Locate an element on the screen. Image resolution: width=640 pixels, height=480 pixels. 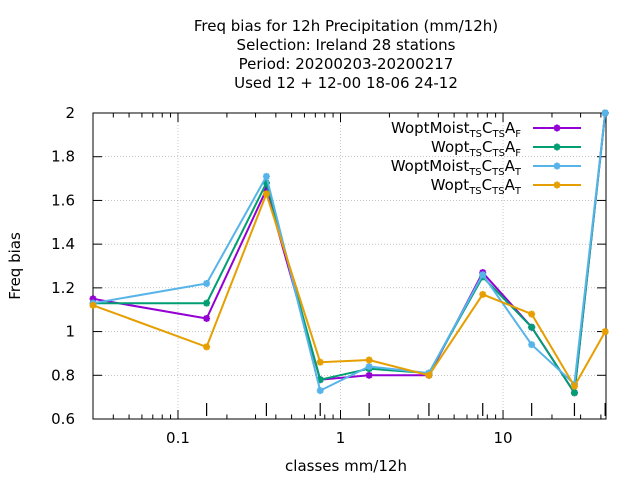
y-tick-label: 2 is located at coordinates (70, 113).